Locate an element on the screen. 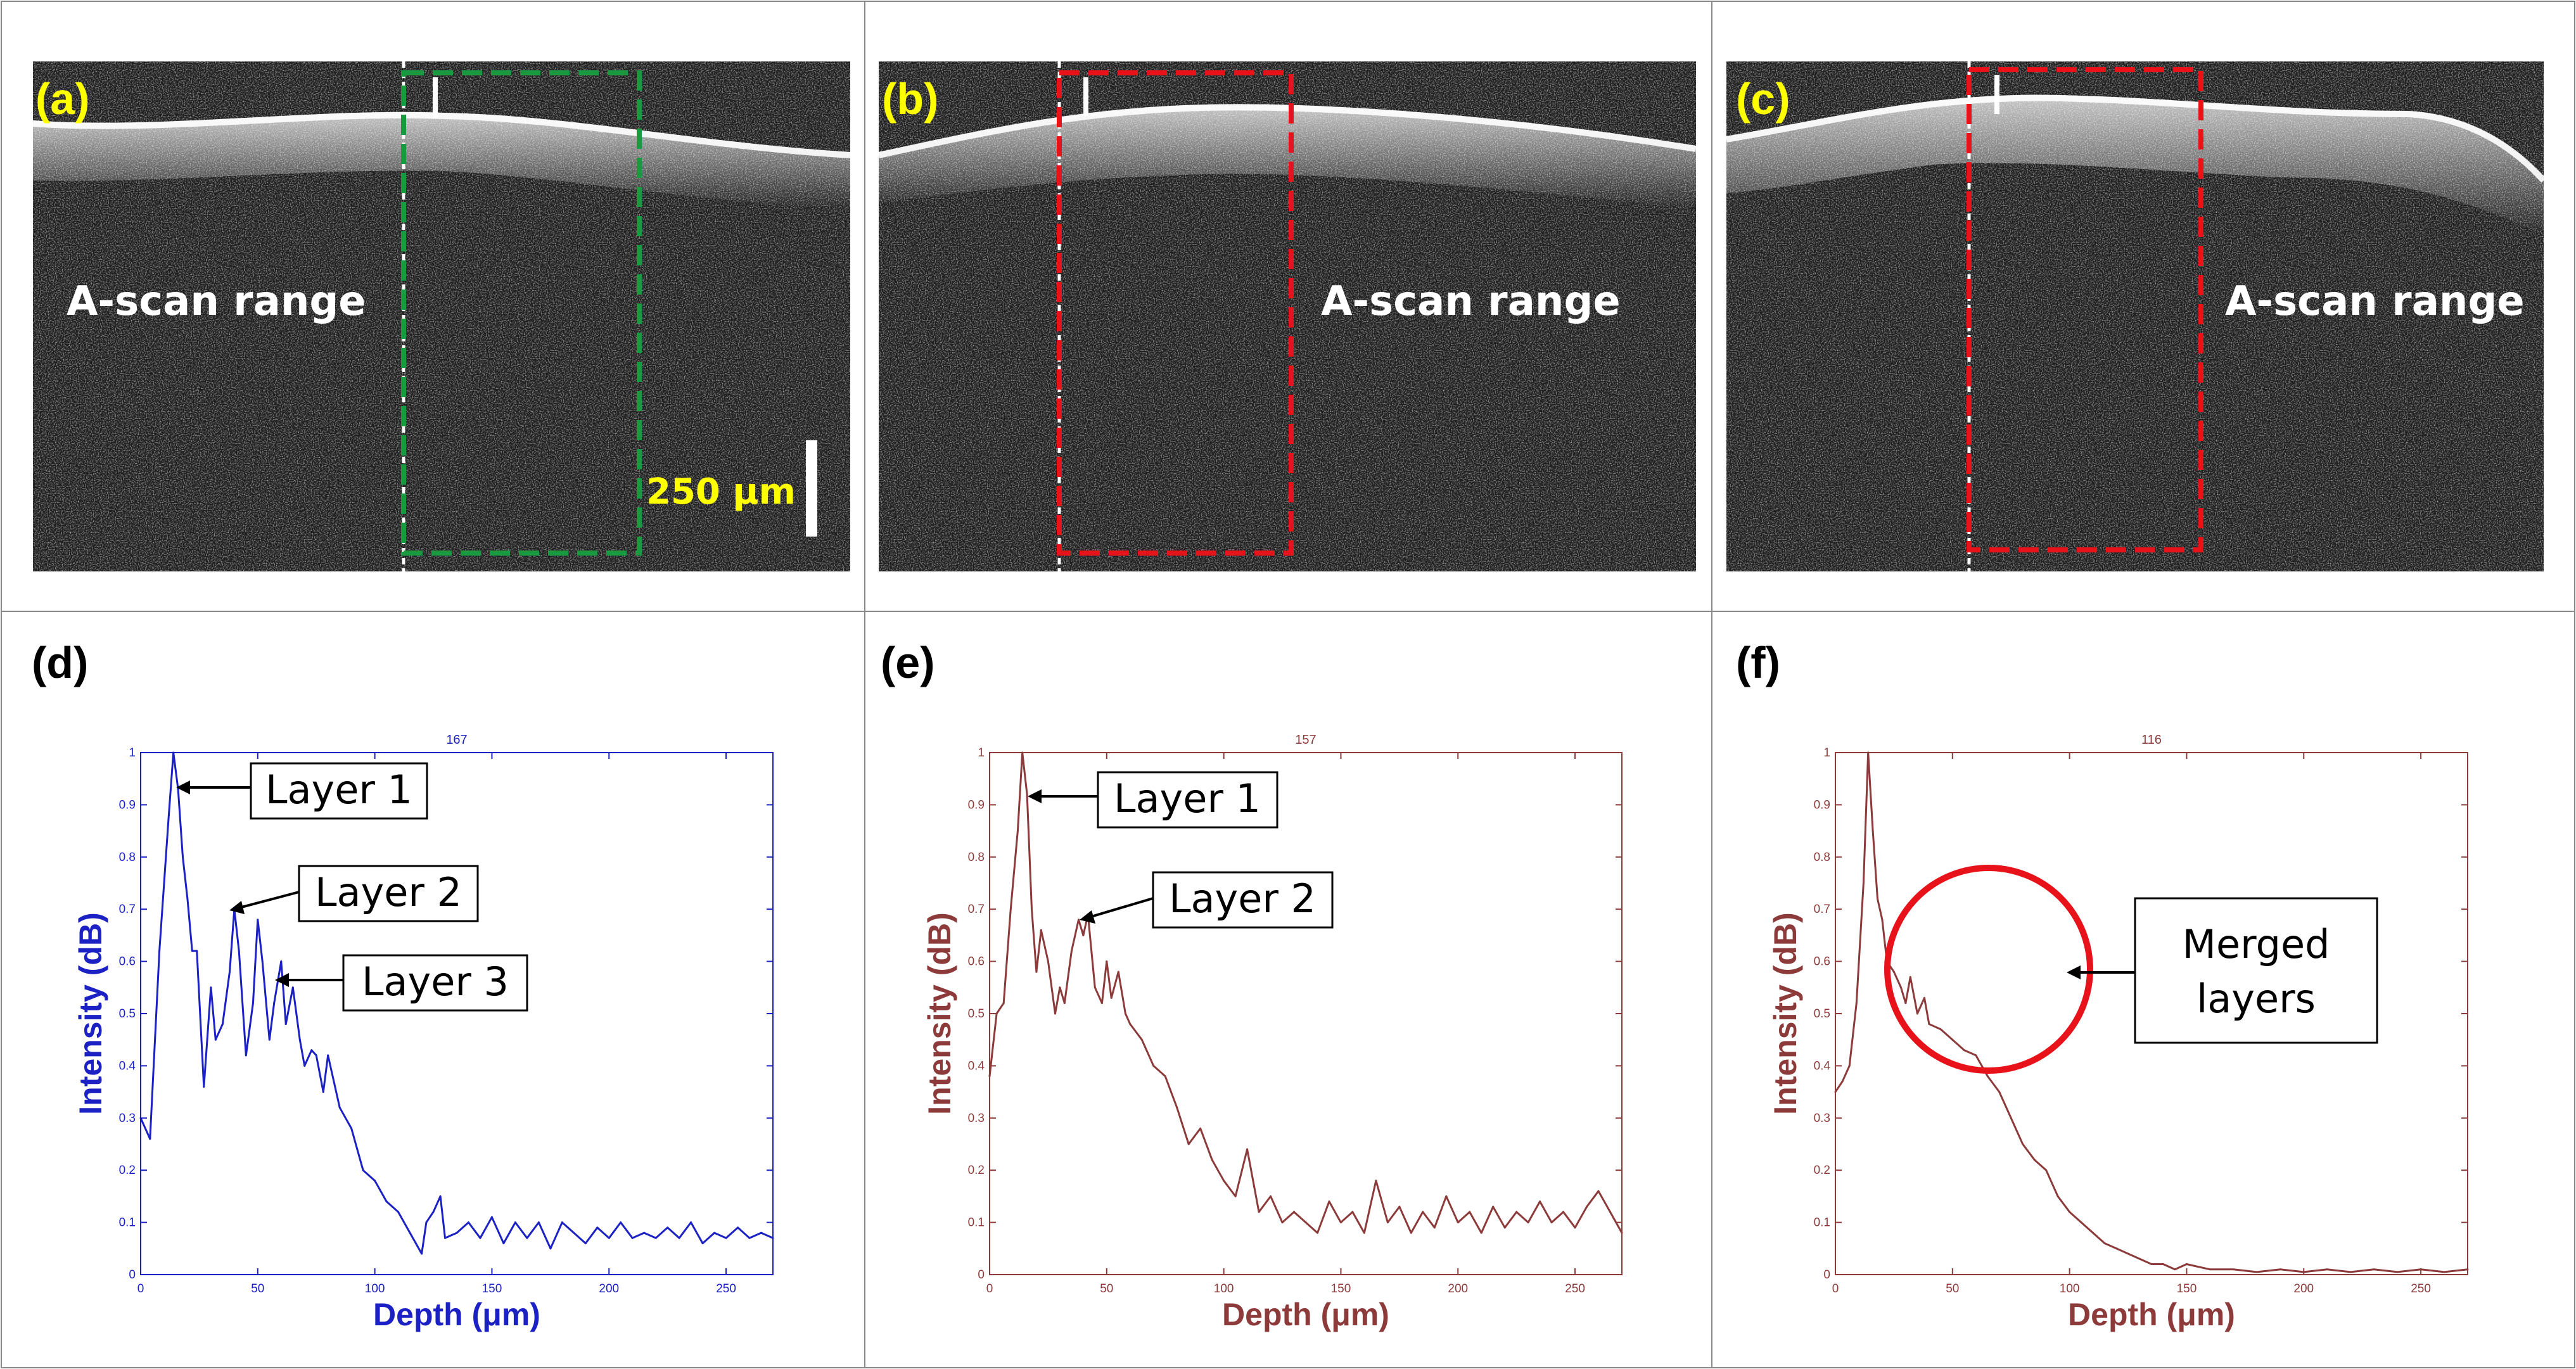 This screenshot has height=1369, width=2576. merged-label-line1: Merged is located at coordinates (2257, 944).